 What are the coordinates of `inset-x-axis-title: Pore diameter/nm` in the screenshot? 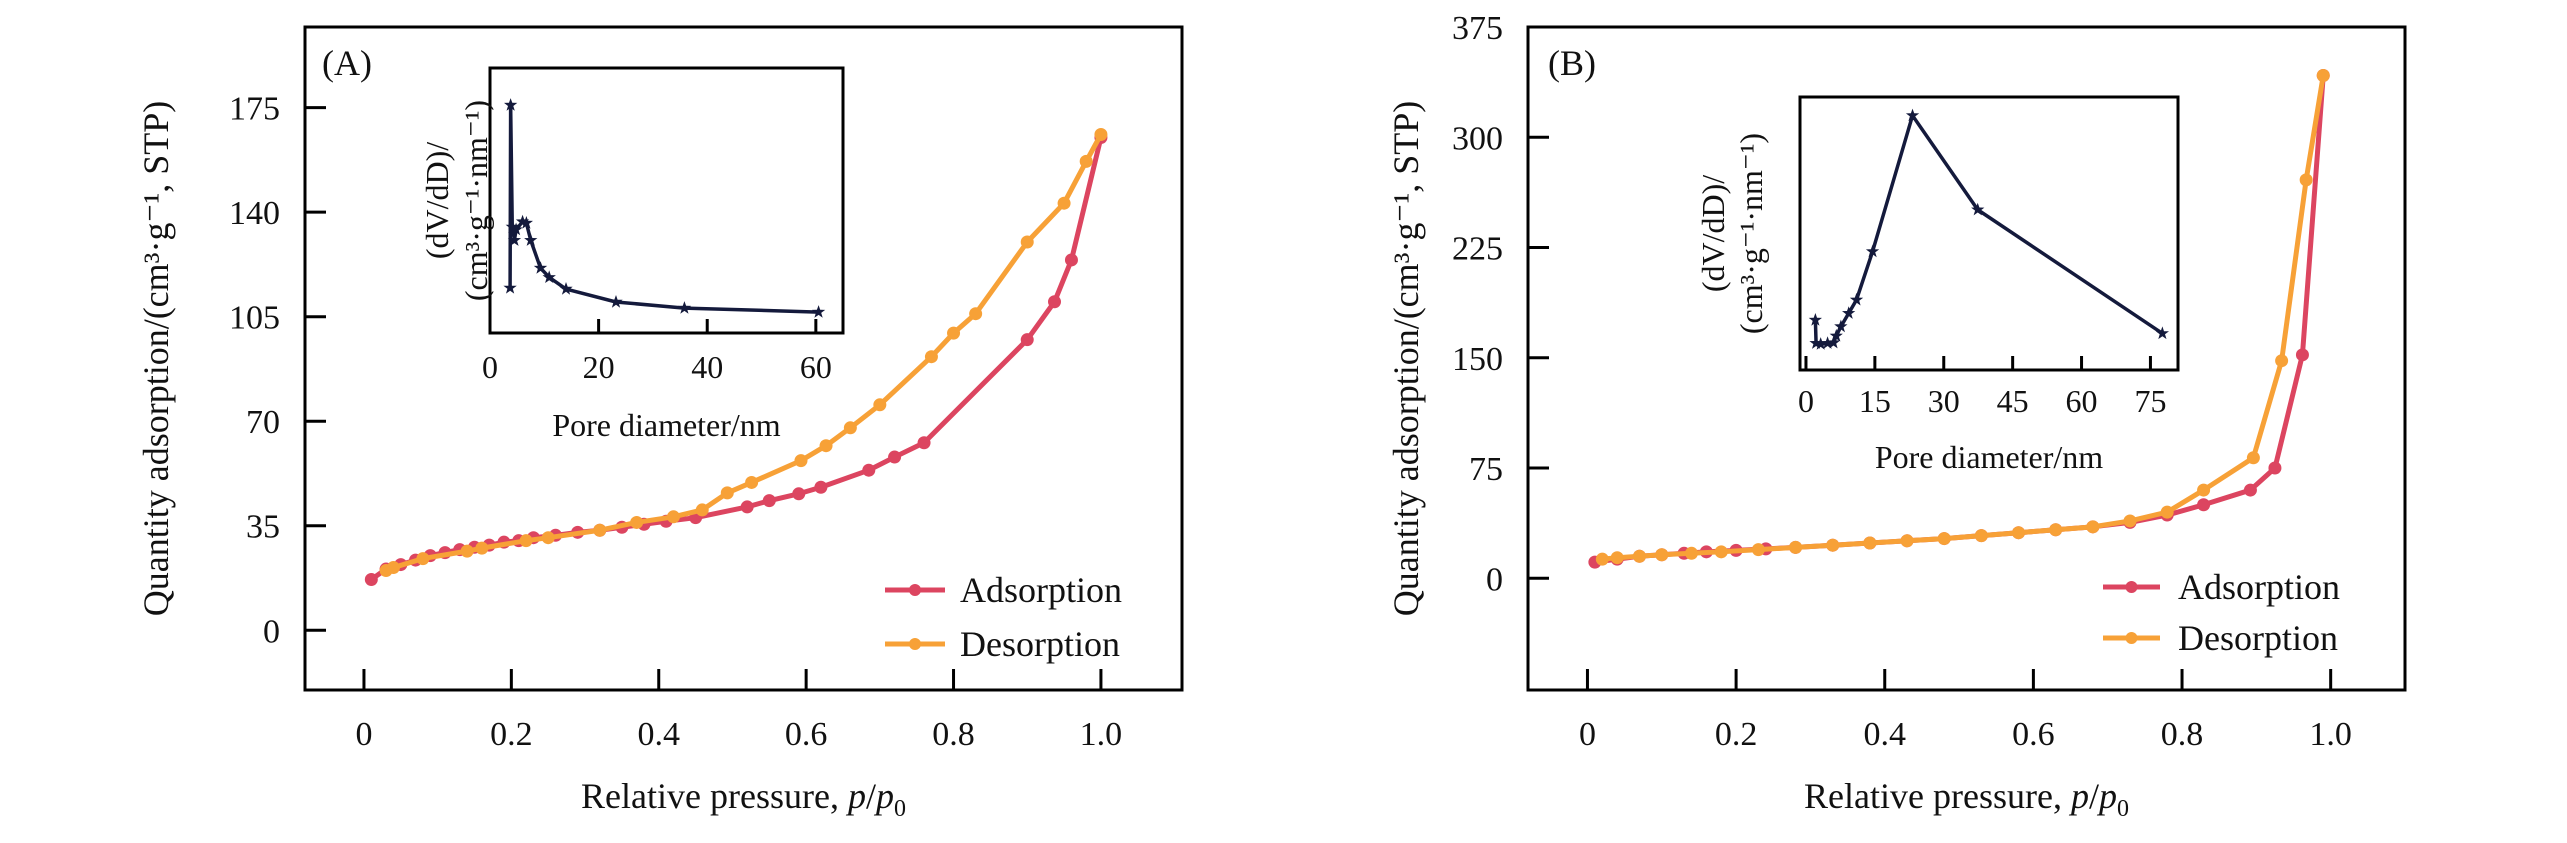 It's located at (1989, 457).